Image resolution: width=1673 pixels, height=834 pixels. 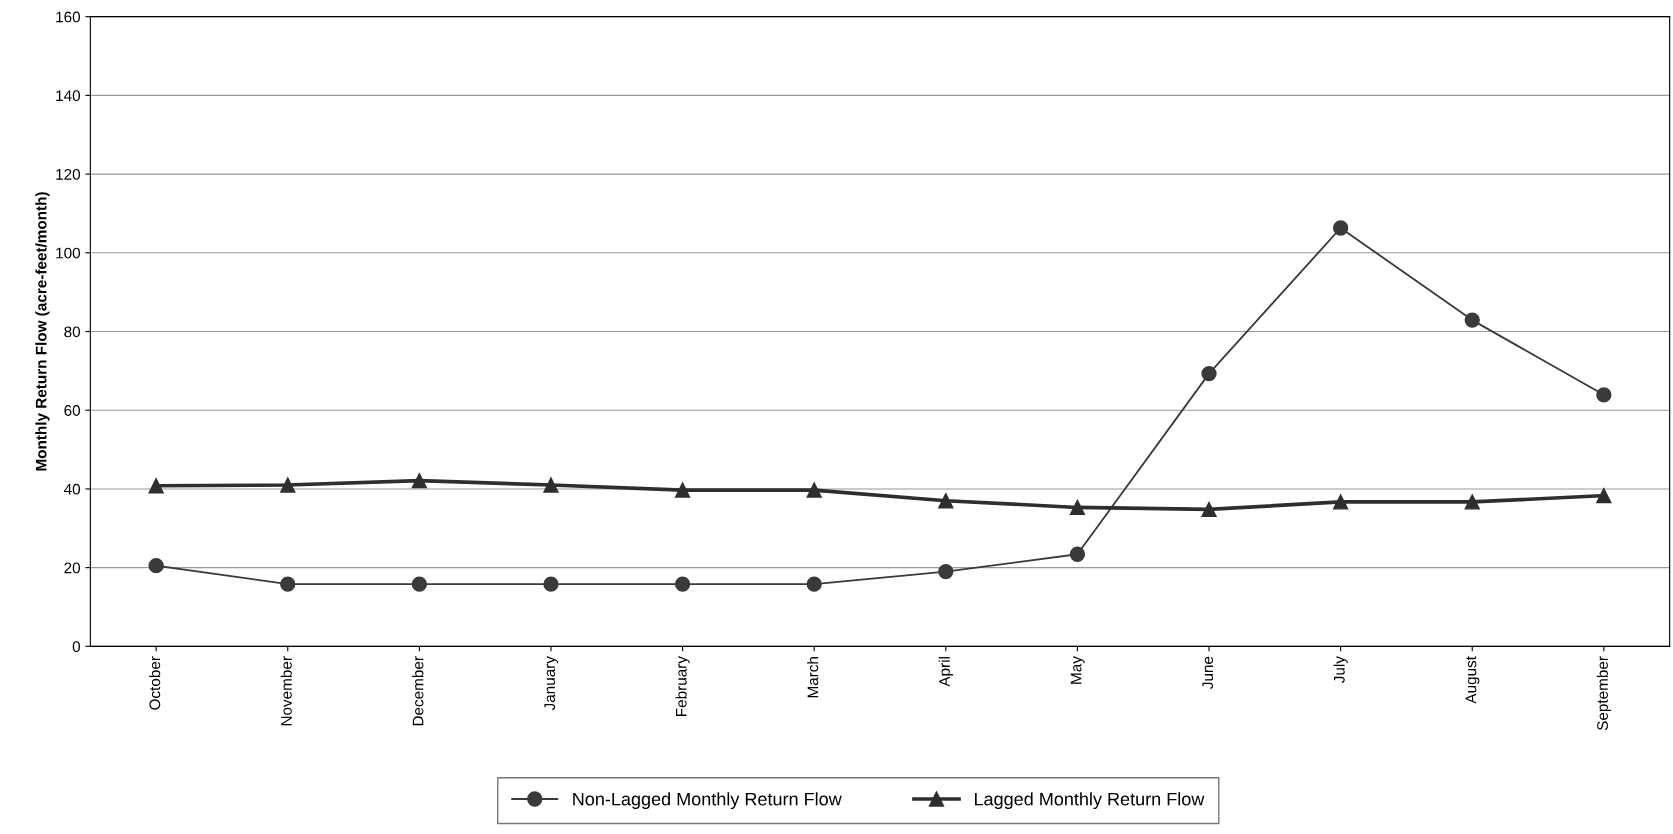 What do you see at coordinates (68, 174) in the screenshot?
I see `y-tick-label: 120` at bounding box center [68, 174].